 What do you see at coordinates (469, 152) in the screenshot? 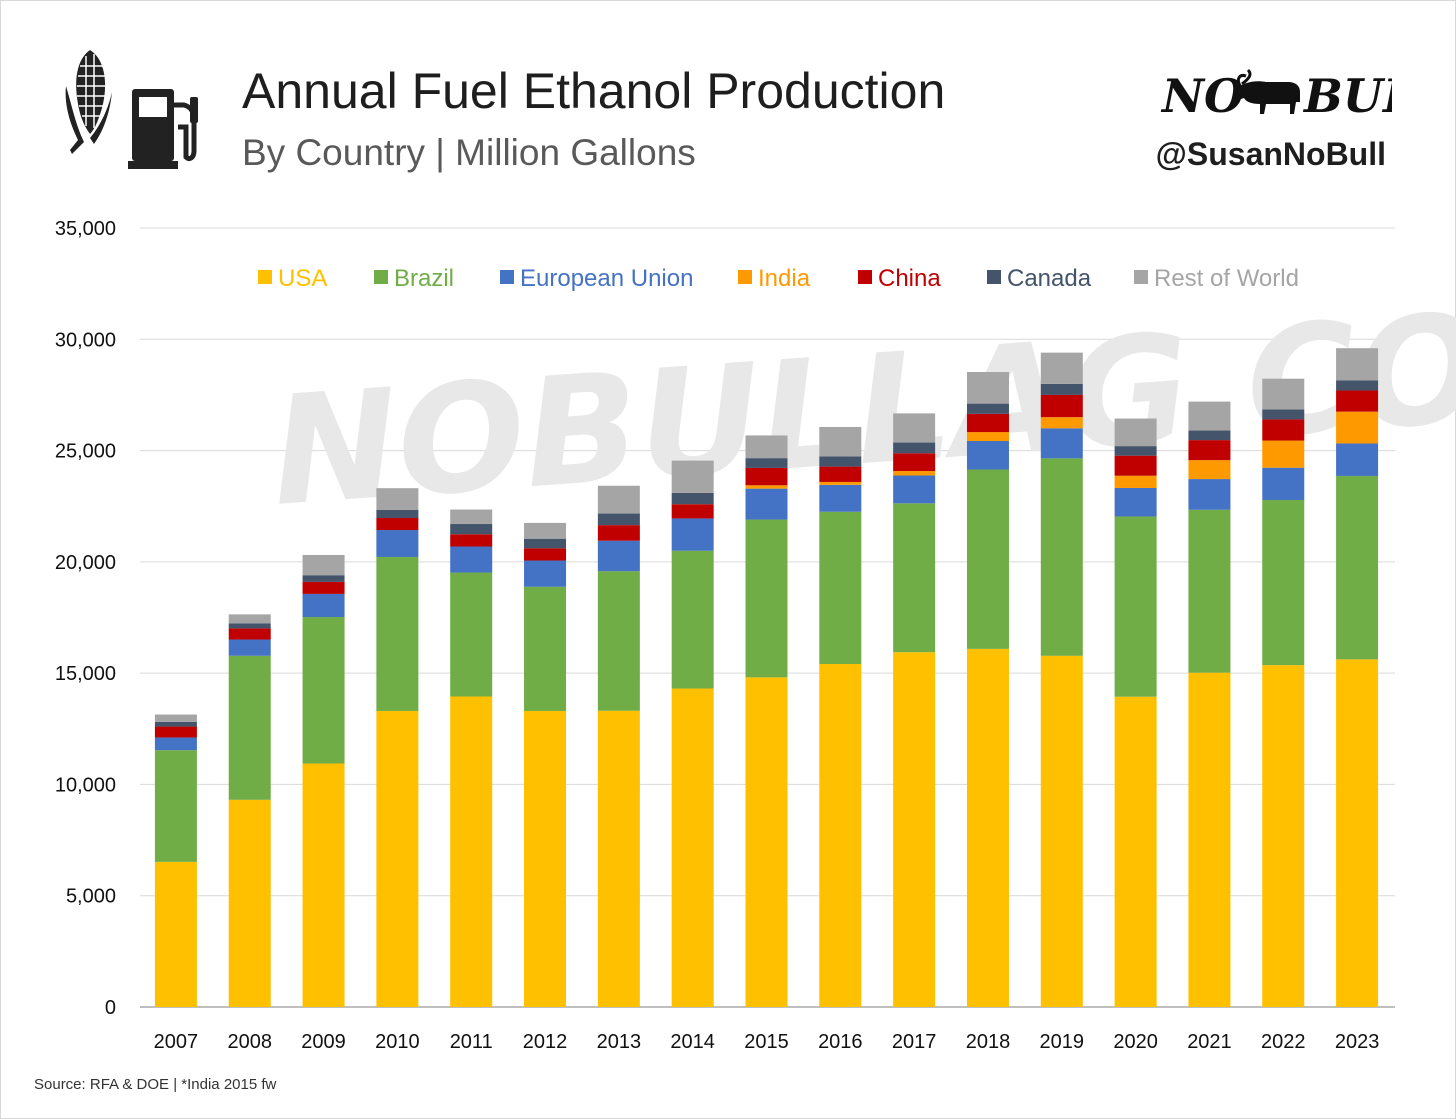
I see `chart-subtitle: By Country | Million Gallons` at bounding box center [469, 152].